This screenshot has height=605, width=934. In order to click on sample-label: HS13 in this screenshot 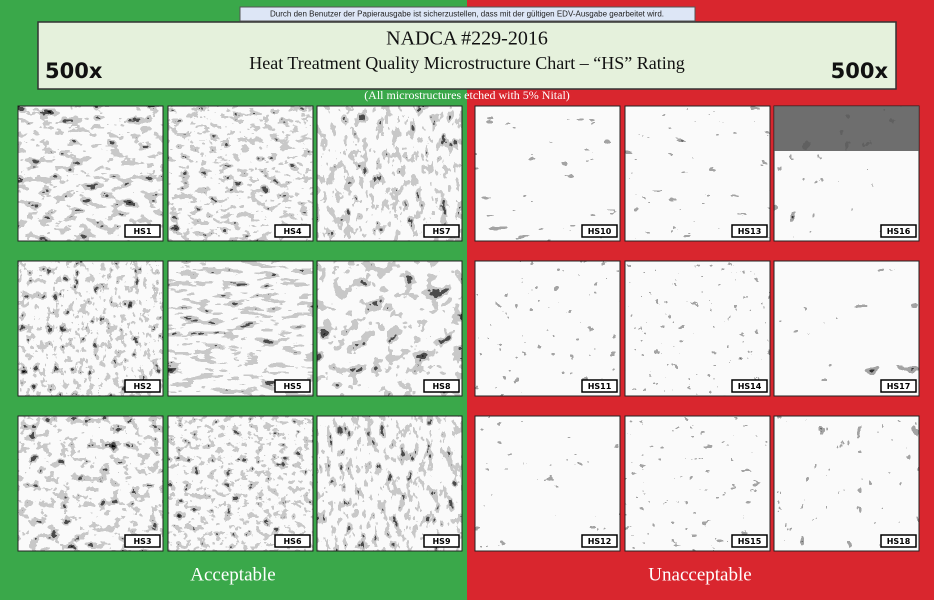, I will do `click(750, 231)`.